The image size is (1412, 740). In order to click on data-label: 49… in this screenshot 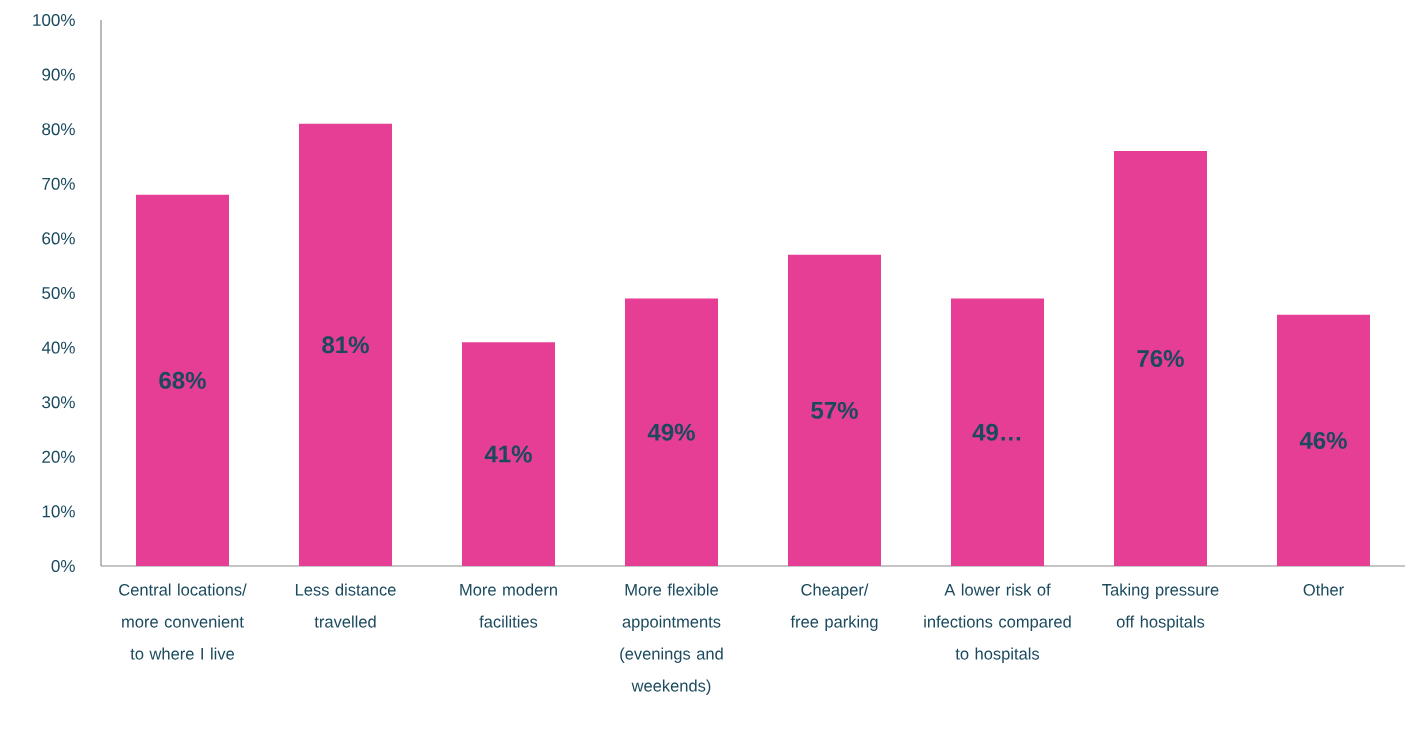, I will do `click(996, 432)`.